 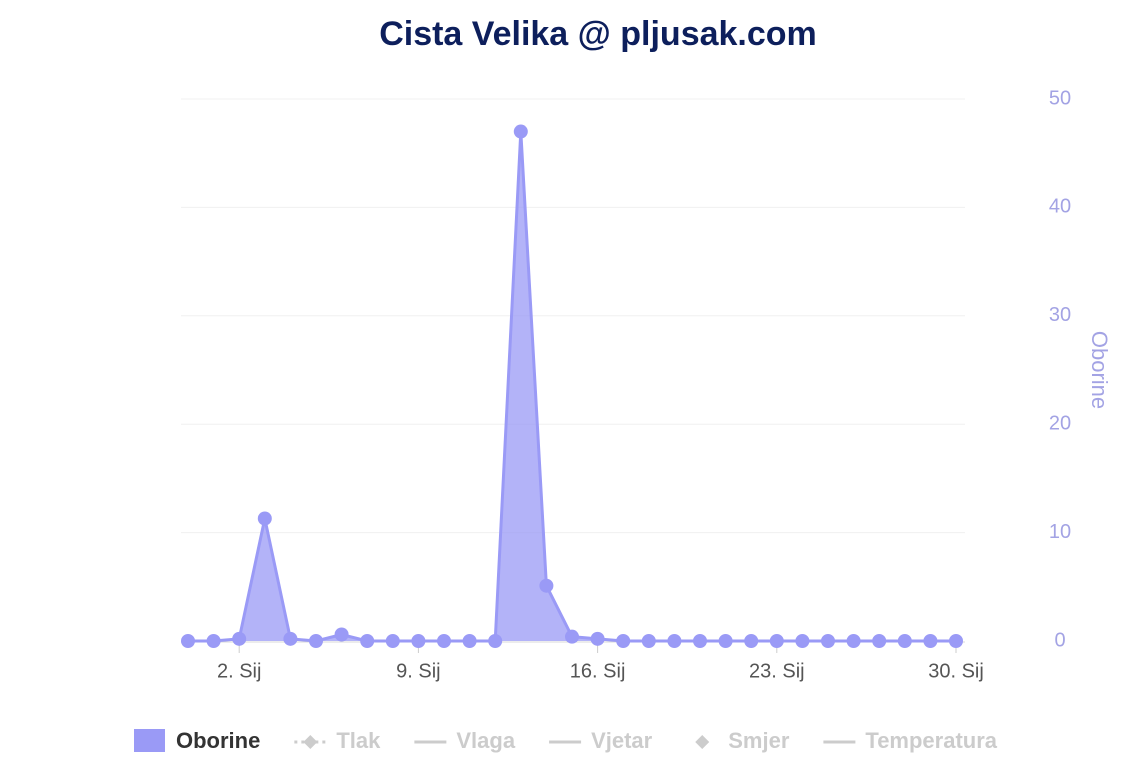 What do you see at coordinates (1060, 315) in the screenshot?
I see `y-tick-label: 30` at bounding box center [1060, 315].